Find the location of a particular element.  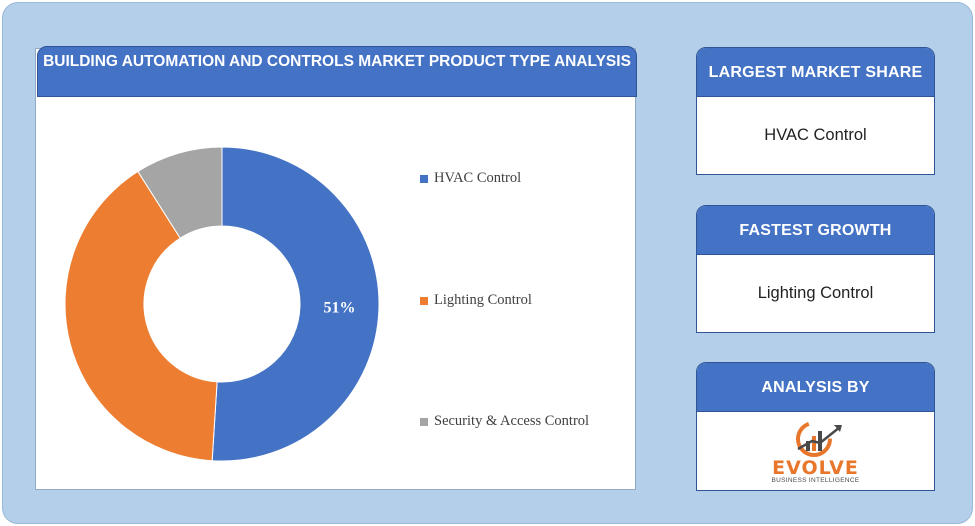

legend-item: HVAC Control is located at coordinates (470, 178).